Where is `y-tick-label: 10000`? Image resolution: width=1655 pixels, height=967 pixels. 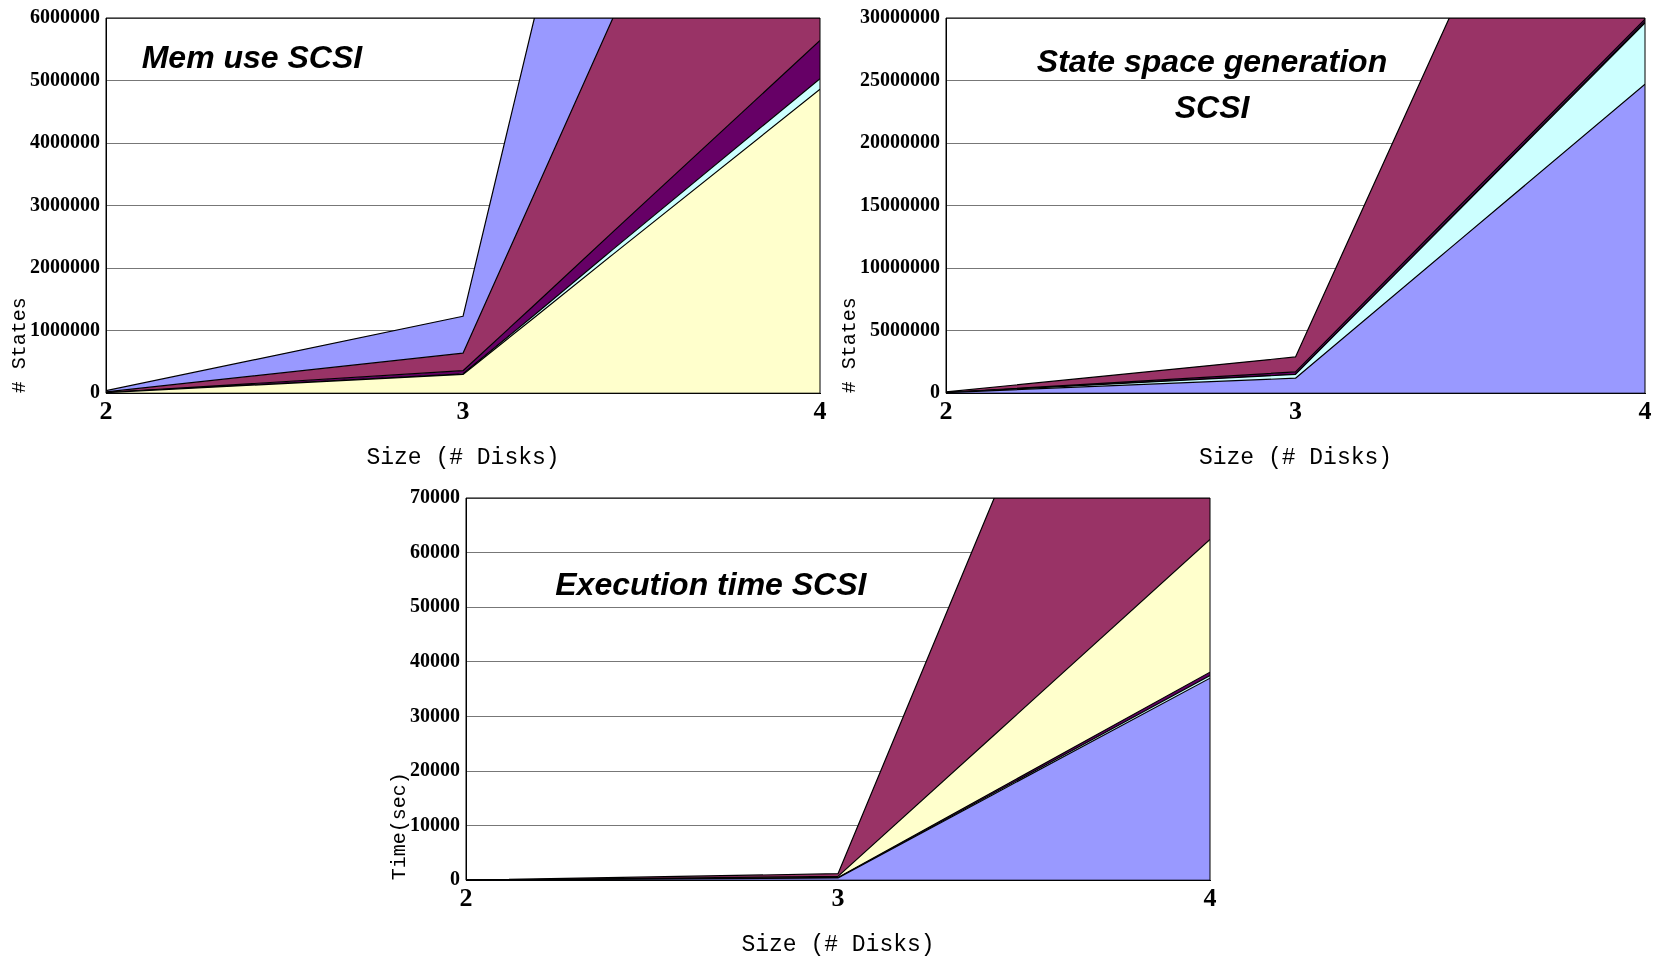
y-tick-label: 10000 is located at coordinates (435, 823).